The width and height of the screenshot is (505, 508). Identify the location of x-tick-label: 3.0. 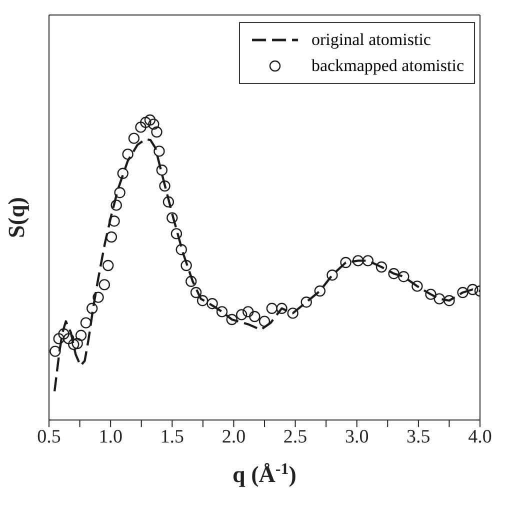
(356, 437).